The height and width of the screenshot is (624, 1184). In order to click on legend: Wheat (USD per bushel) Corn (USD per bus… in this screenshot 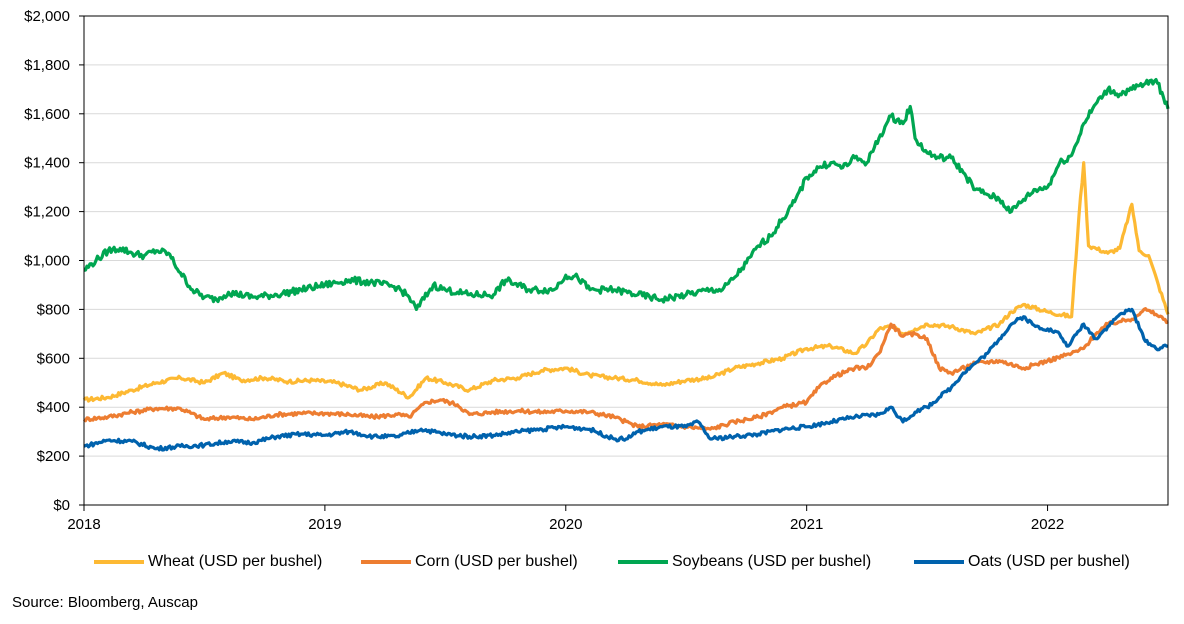, I will do `click(592, 562)`.